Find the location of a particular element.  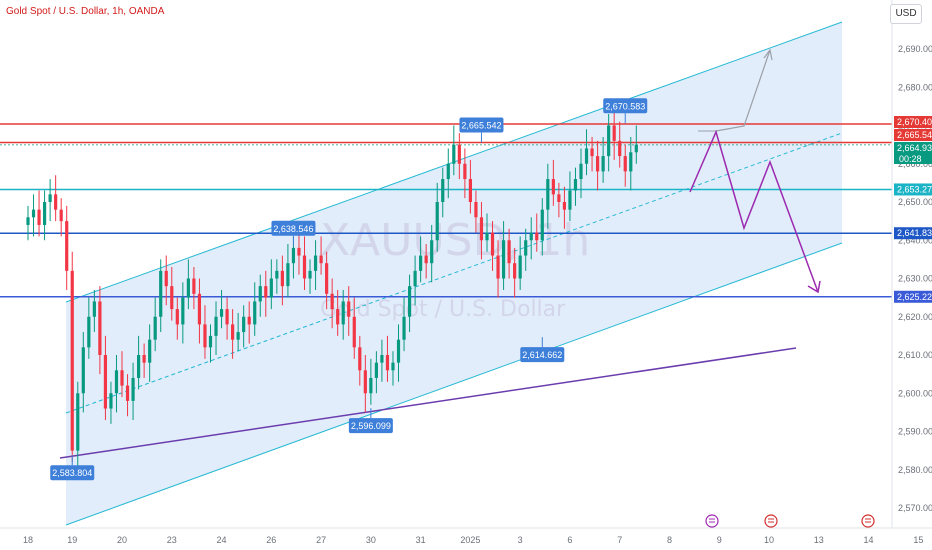

price-tag-label: 2,664.930 is located at coordinates (914, 148).